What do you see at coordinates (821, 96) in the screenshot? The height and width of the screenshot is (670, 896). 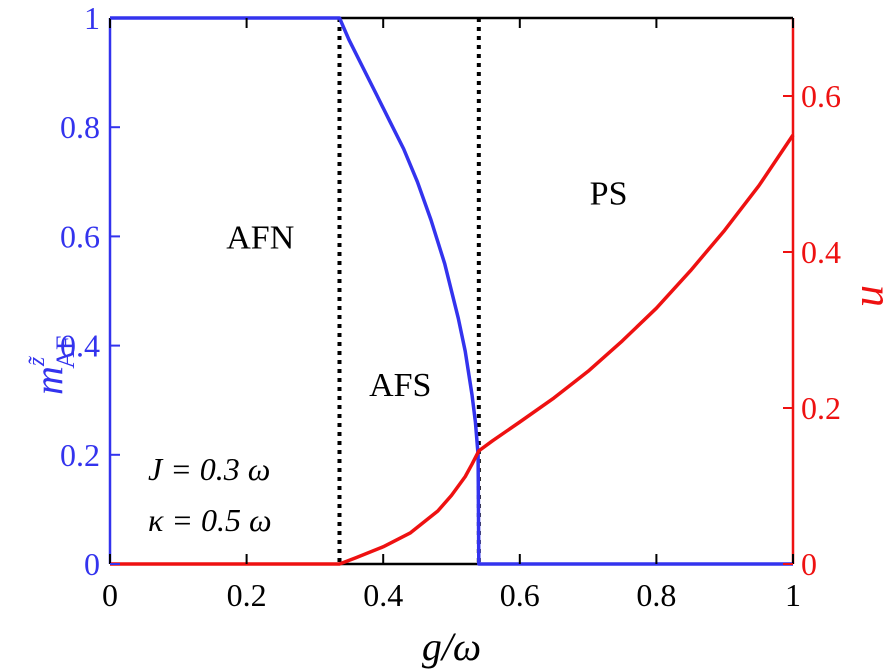 I see `right-y-tick-label: 0.6` at bounding box center [821, 96].